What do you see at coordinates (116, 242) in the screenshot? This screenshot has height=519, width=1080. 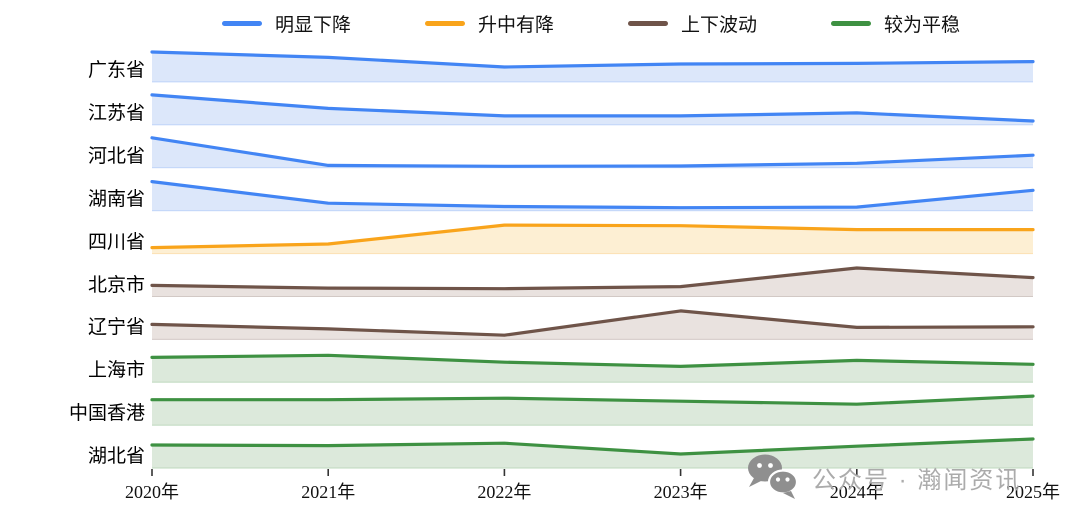 I see `row-label: 四川省` at bounding box center [116, 242].